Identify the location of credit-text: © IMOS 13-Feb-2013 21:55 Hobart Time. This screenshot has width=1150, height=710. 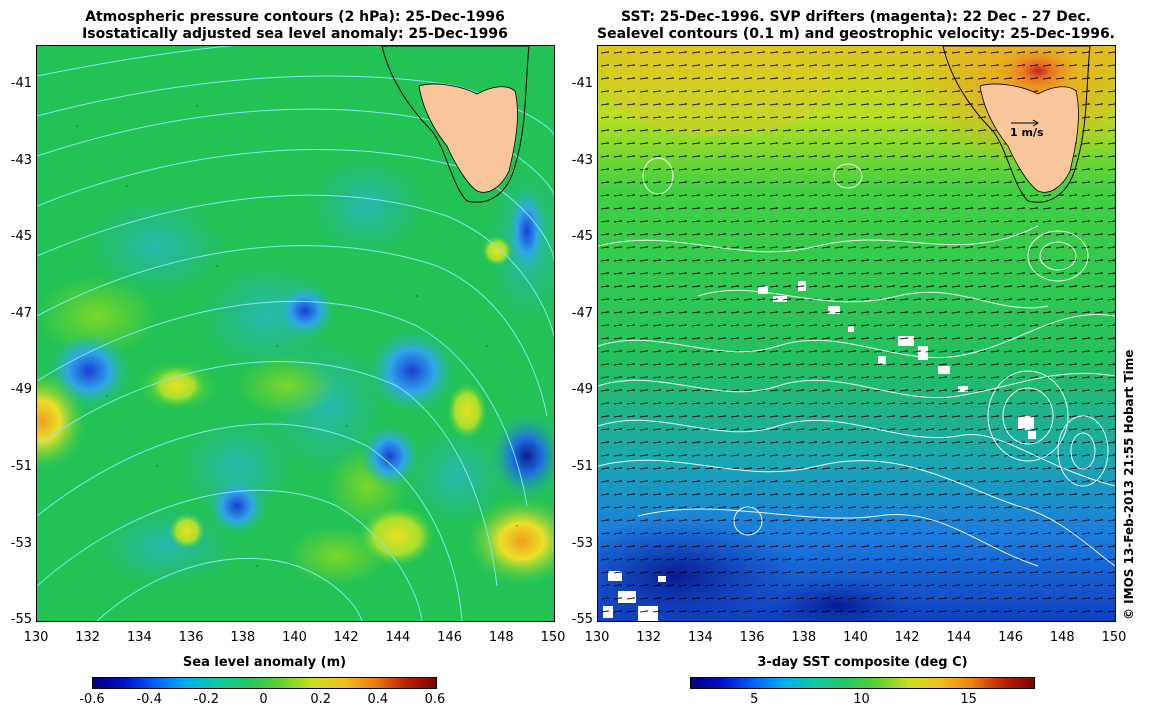
(1129, 484).